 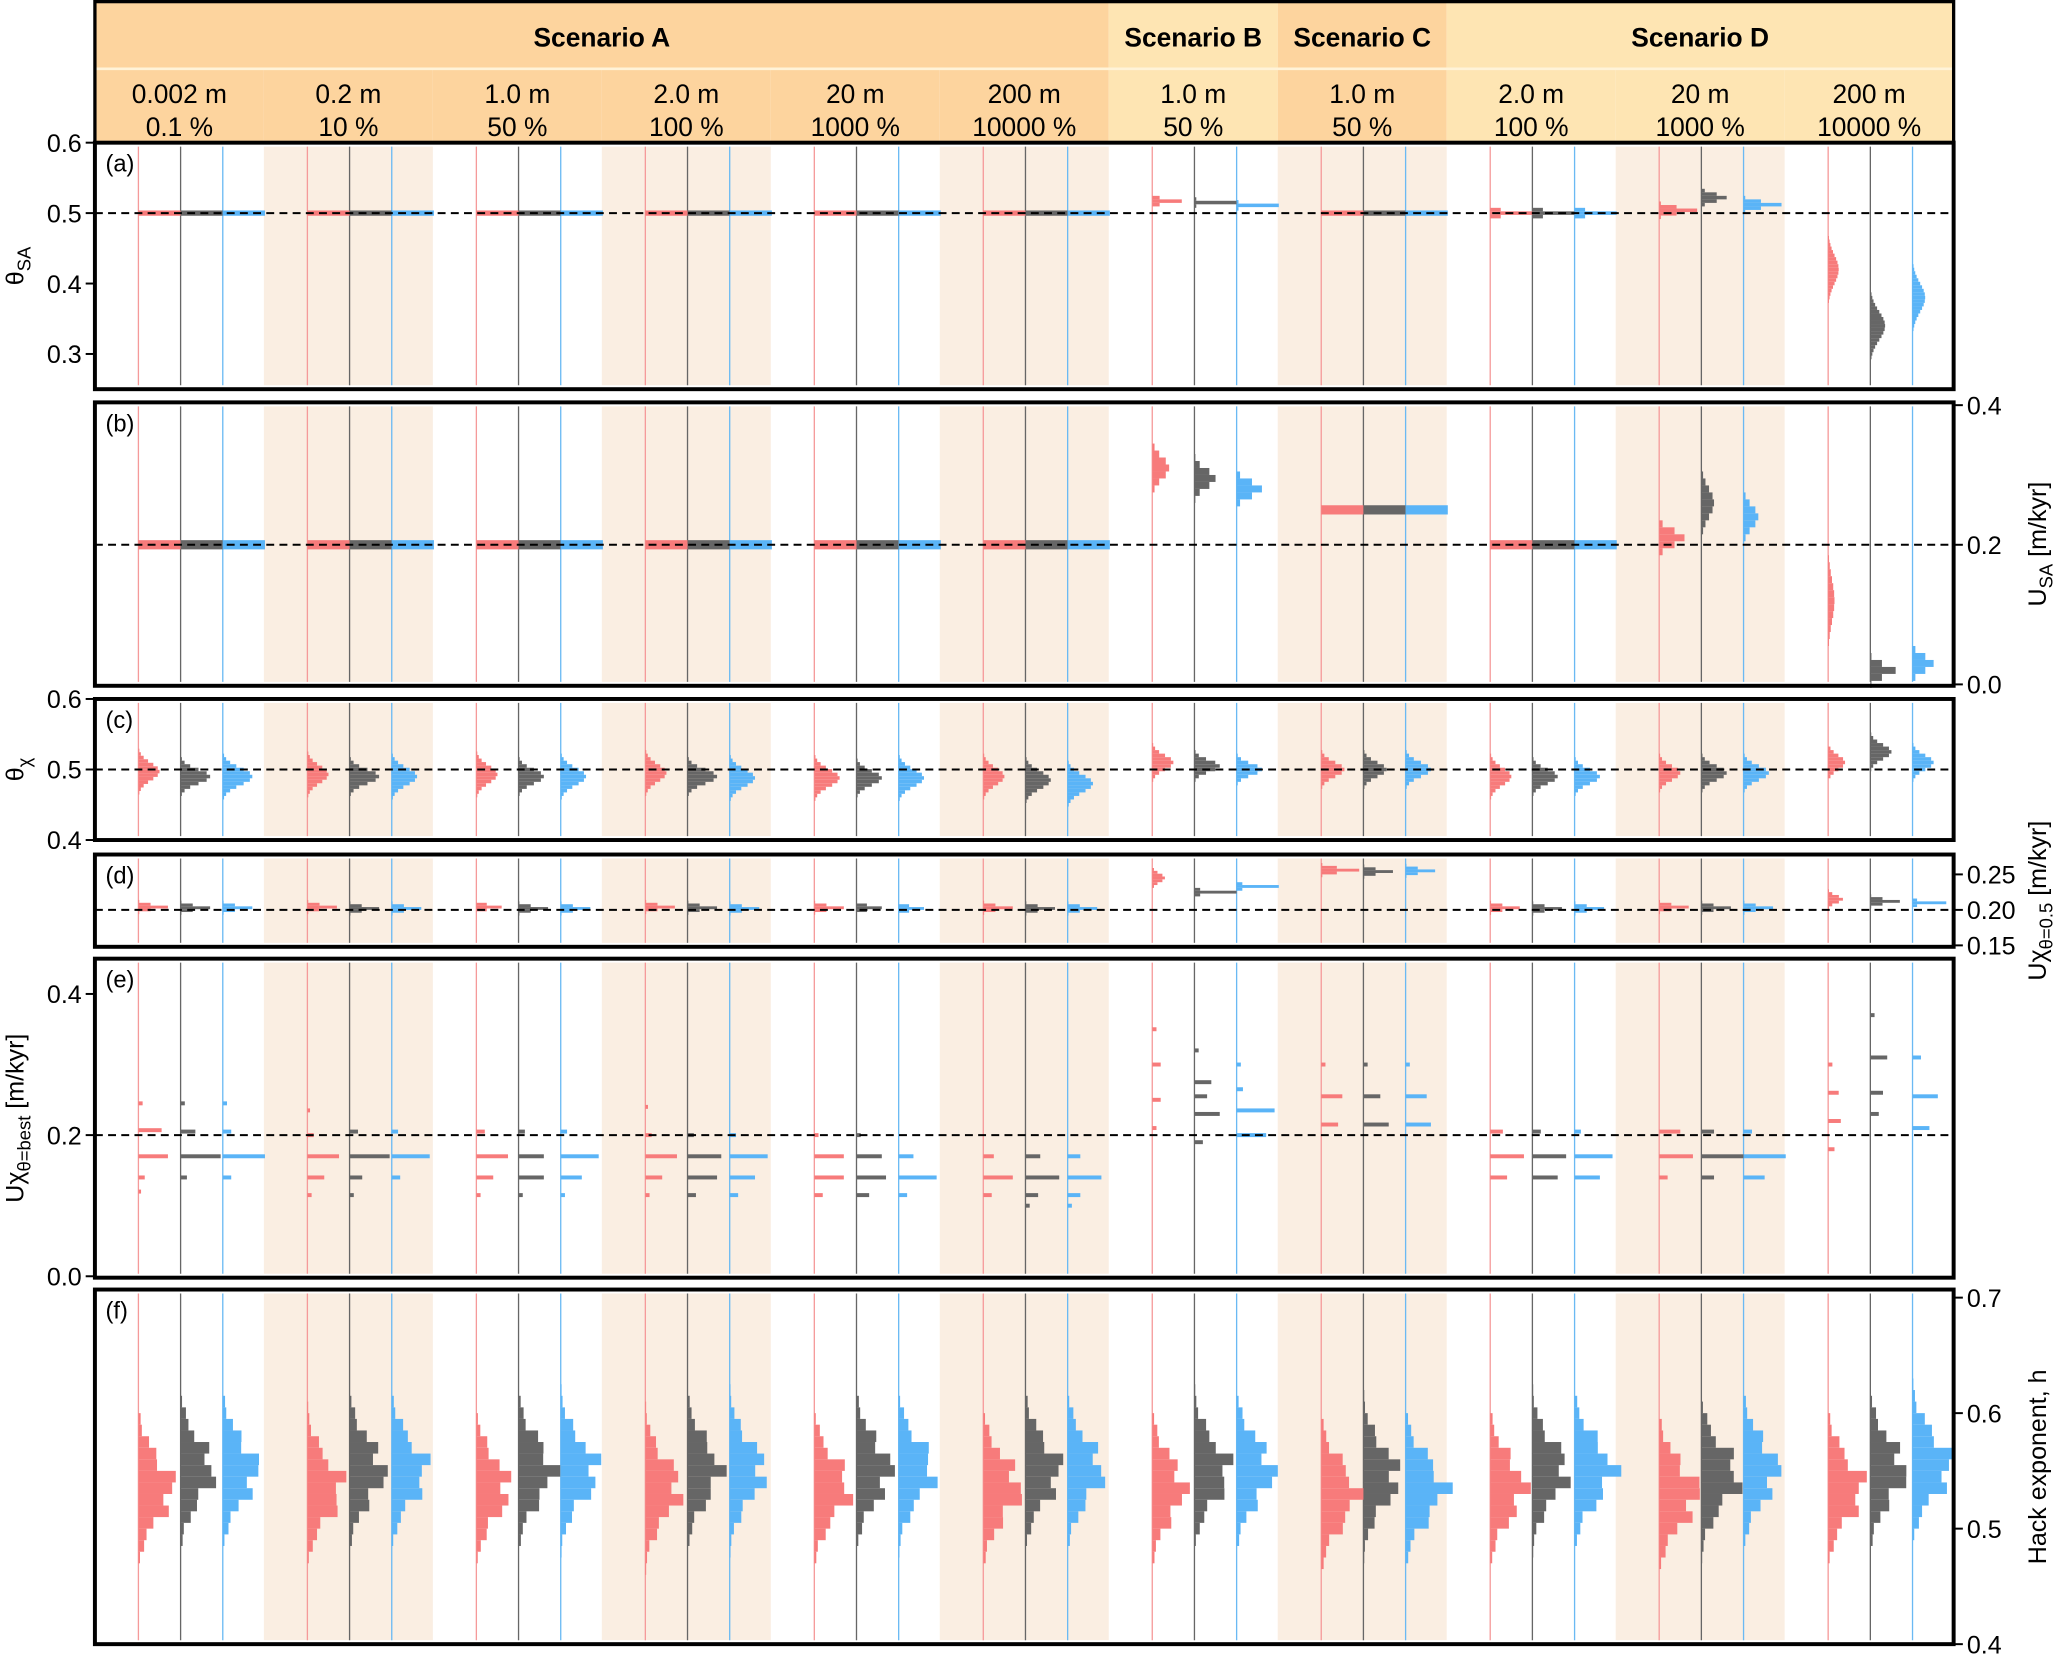 What do you see at coordinates (2040, 901) in the screenshot?
I see `y-axis-label: Uχθ=0.5 [m/kyr]` at bounding box center [2040, 901].